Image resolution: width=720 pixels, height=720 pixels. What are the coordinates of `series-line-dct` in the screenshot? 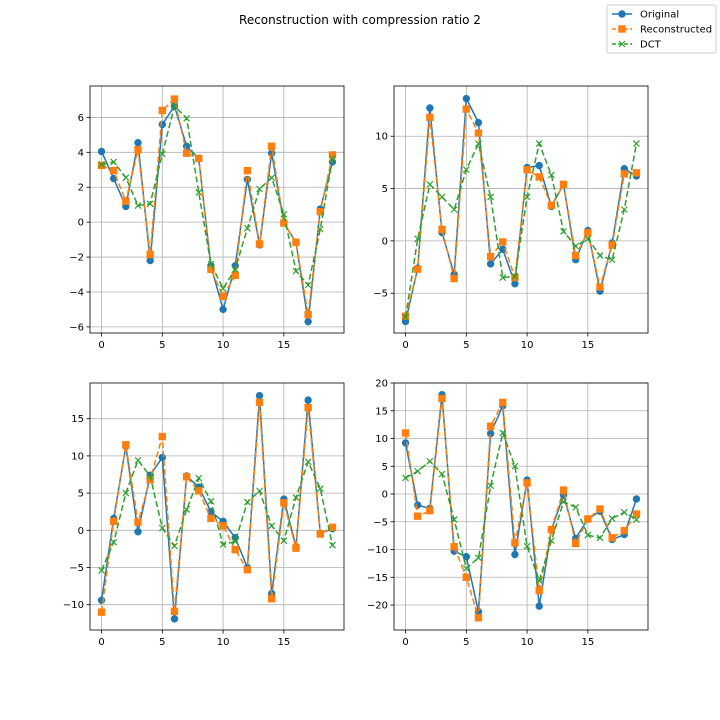 It's located at (521, 507).